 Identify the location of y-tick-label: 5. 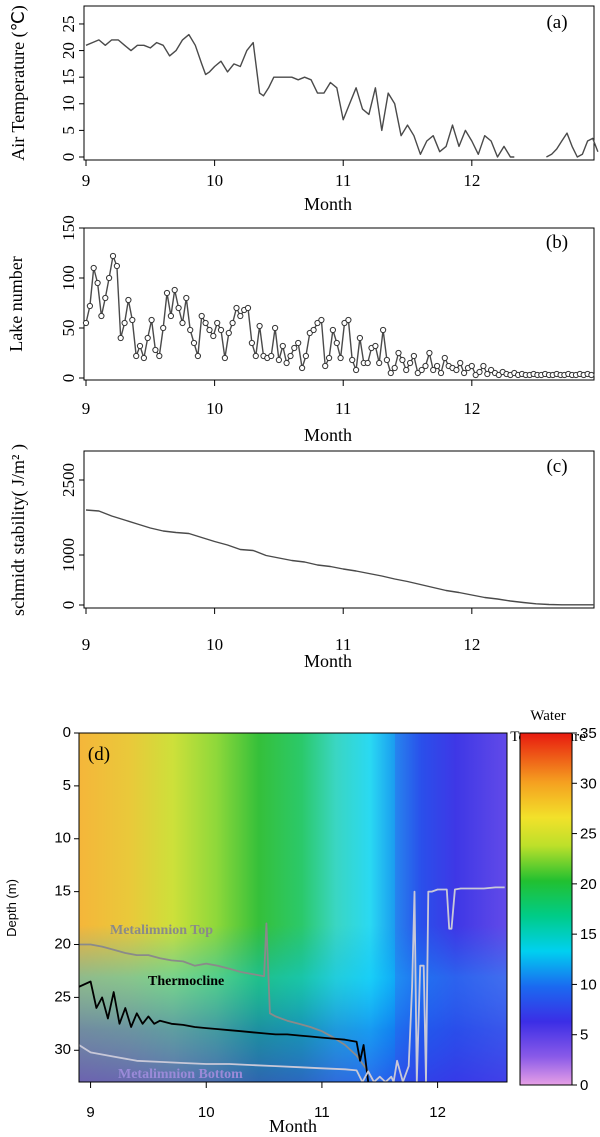
(67, 785).